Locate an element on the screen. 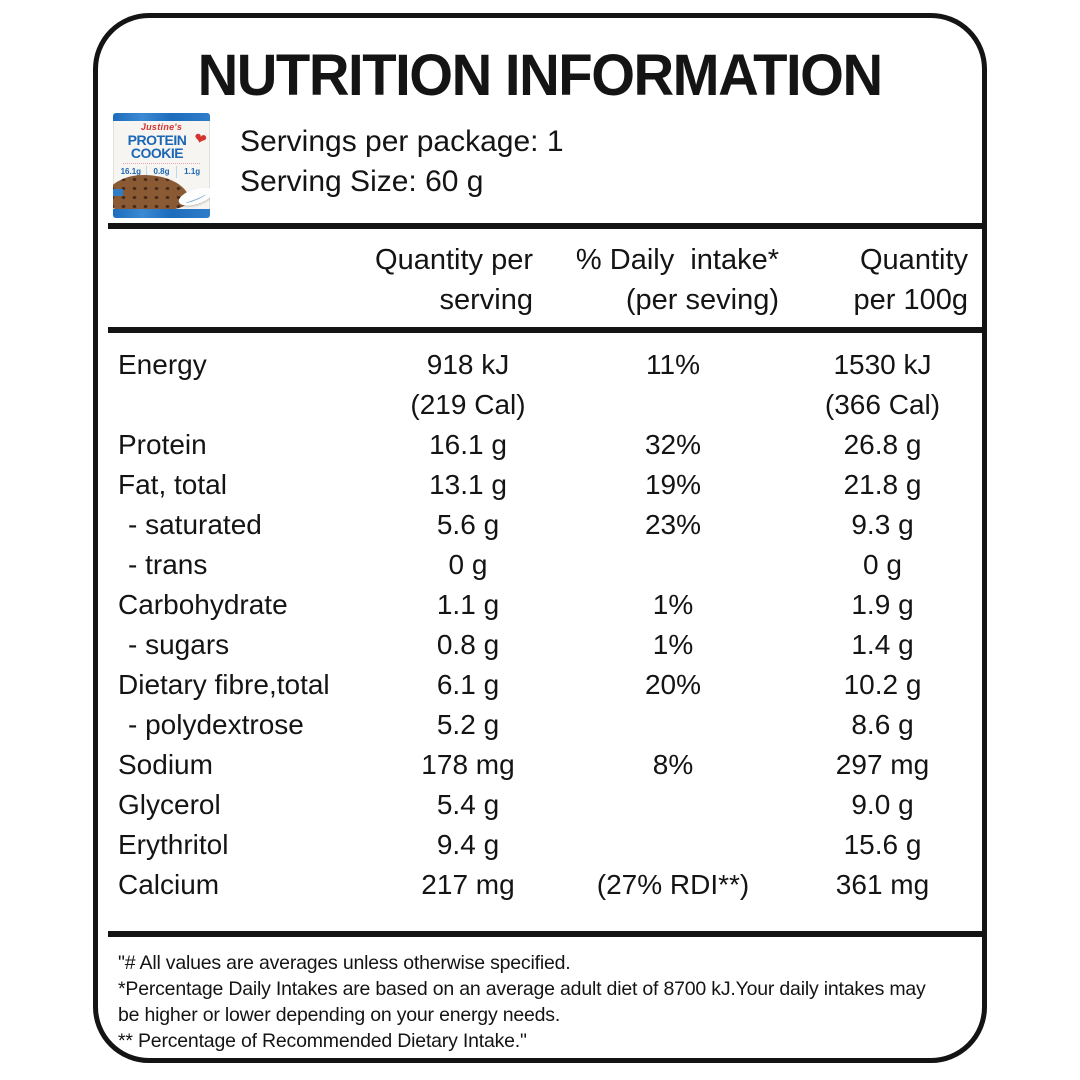  value-per-serving: 5.6 g is located at coordinates (468, 524).